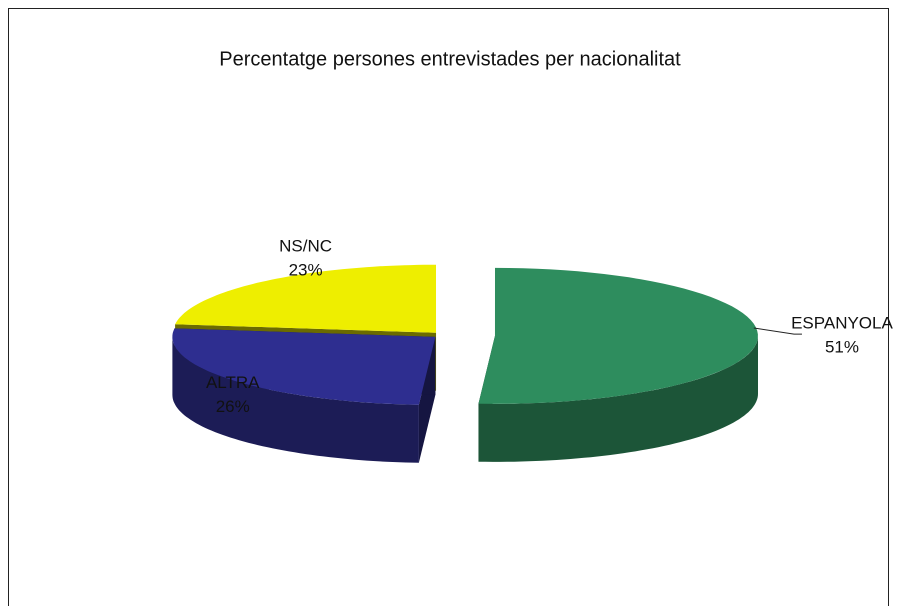 Image resolution: width=907 pixels, height=606 pixels. Describe the element at coordinates (305, 245) in the screenshot. I see `slice-label: NS/NC` at that location.